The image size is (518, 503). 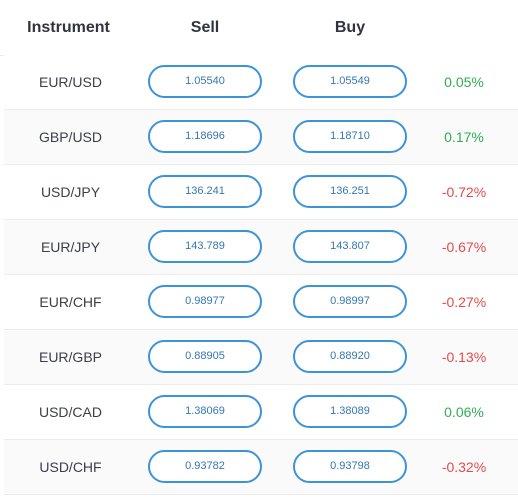 What do you see at coordinates (70, 137) in the screenshot?
I see `instrument-name: GBP/USD` at bounding box center [70, 137].